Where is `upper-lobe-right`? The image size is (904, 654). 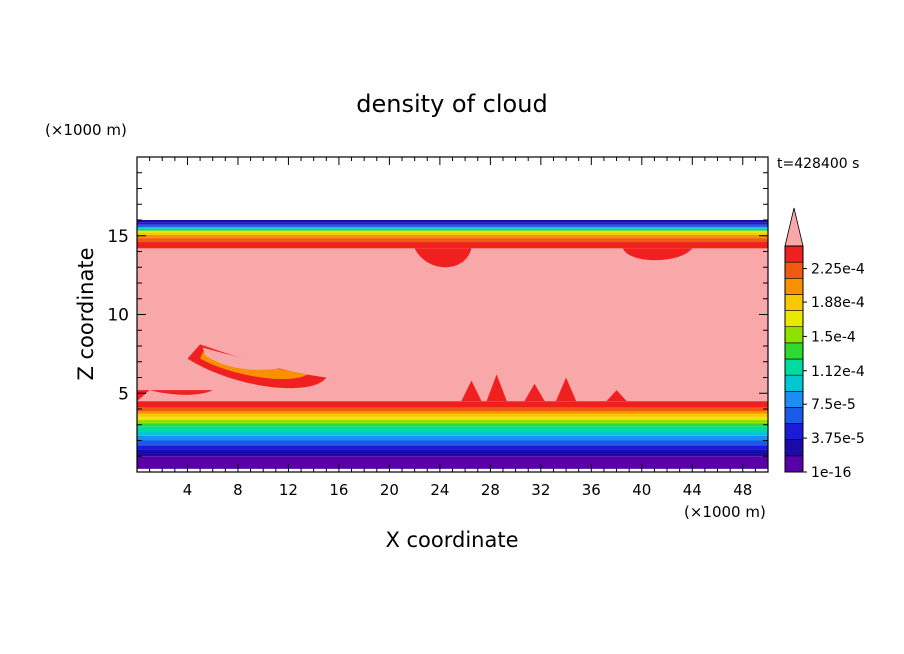 upper-lobe-right is located at coordinates (657, 254).